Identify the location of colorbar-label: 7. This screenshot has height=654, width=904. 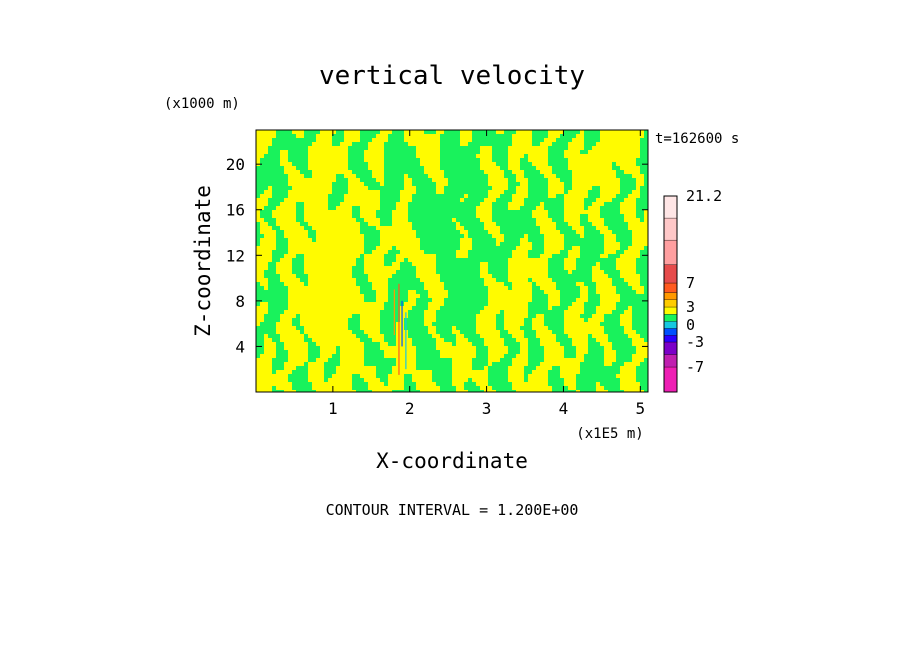
(690, 283).